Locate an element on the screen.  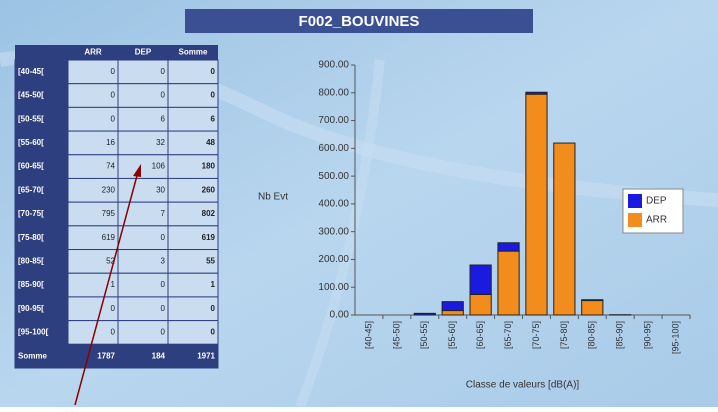
cell-value: 74 is located at coordinates (110, 166).